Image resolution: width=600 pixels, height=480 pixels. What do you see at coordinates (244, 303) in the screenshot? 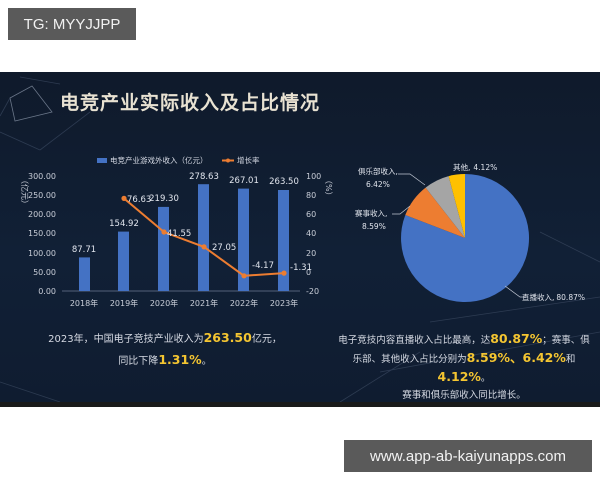
I see `svg-text: 2022年` at bounding box center [244, 303].